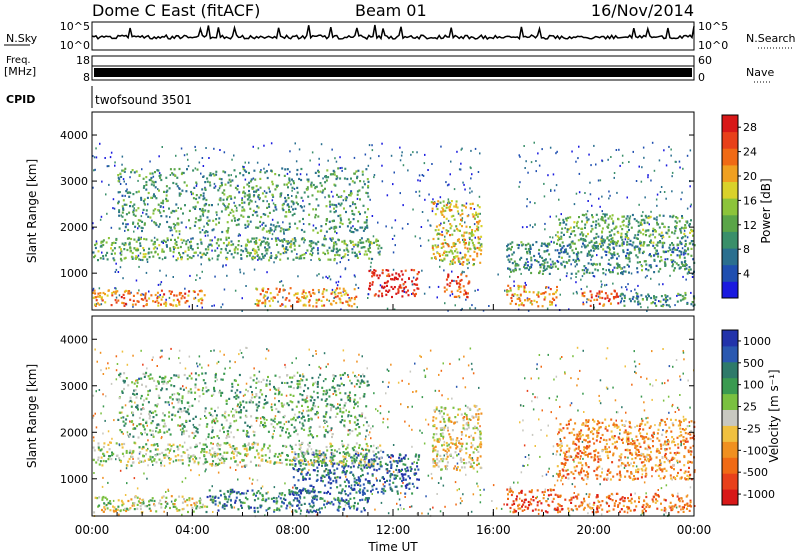 The height and width of the screenshot is (554, 800). Describe the element at coordinates (176, 10) in the screenshot. I see `station-title: Dome C East (fitACF)` at that location.